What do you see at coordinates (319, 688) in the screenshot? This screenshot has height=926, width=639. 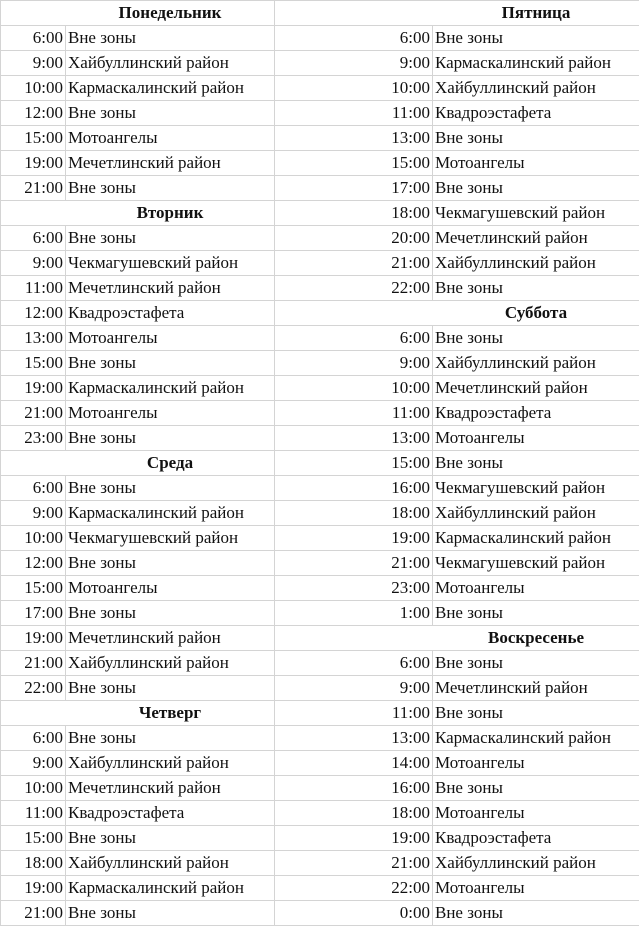 I see `table-row: 22:00 Вне зоны 9:00 Мечетлинский район` at bounding box center [319, 688].